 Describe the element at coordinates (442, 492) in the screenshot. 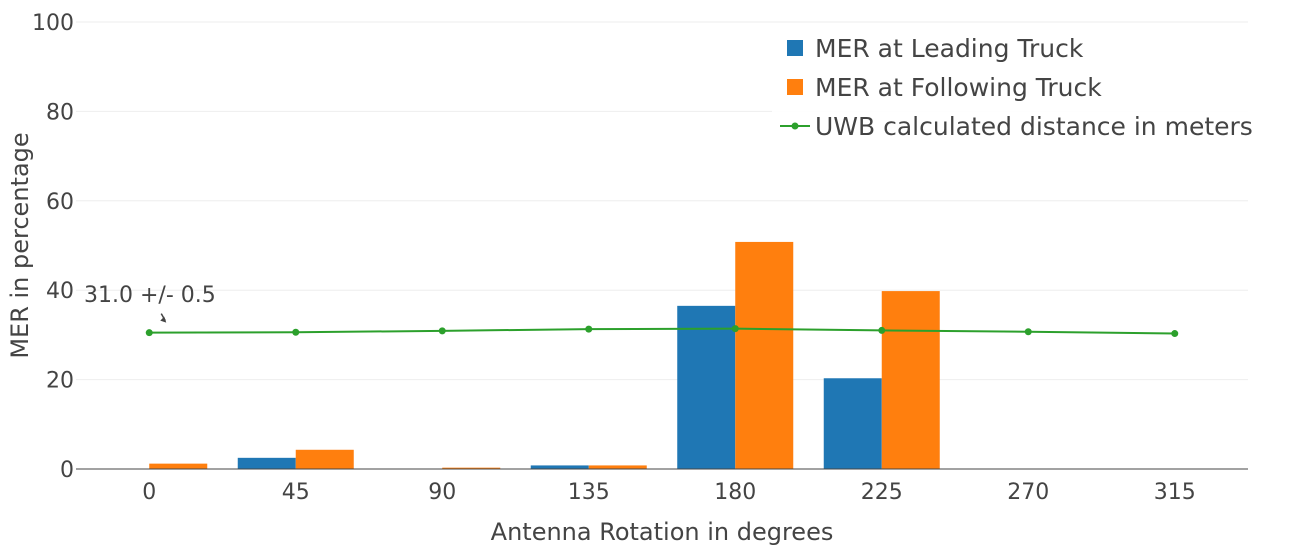

I see `x-tick-label: 90` at that location.